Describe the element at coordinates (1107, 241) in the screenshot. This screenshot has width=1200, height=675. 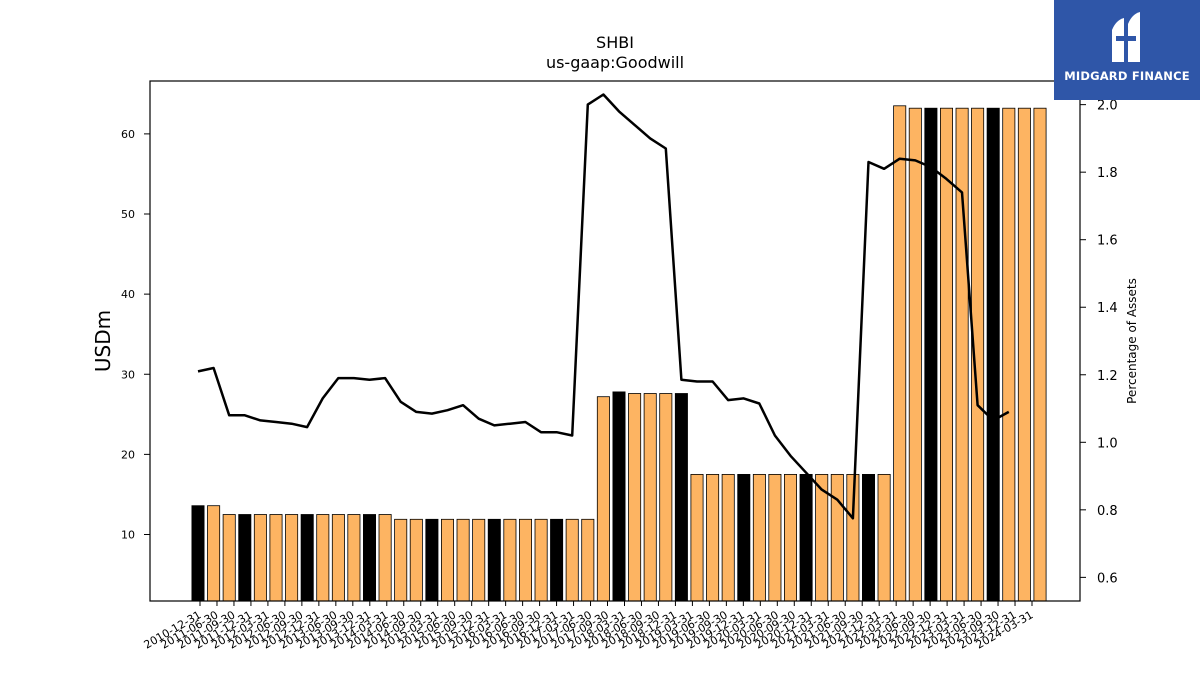
I see `y2-tick-label: 1.6` at that location.